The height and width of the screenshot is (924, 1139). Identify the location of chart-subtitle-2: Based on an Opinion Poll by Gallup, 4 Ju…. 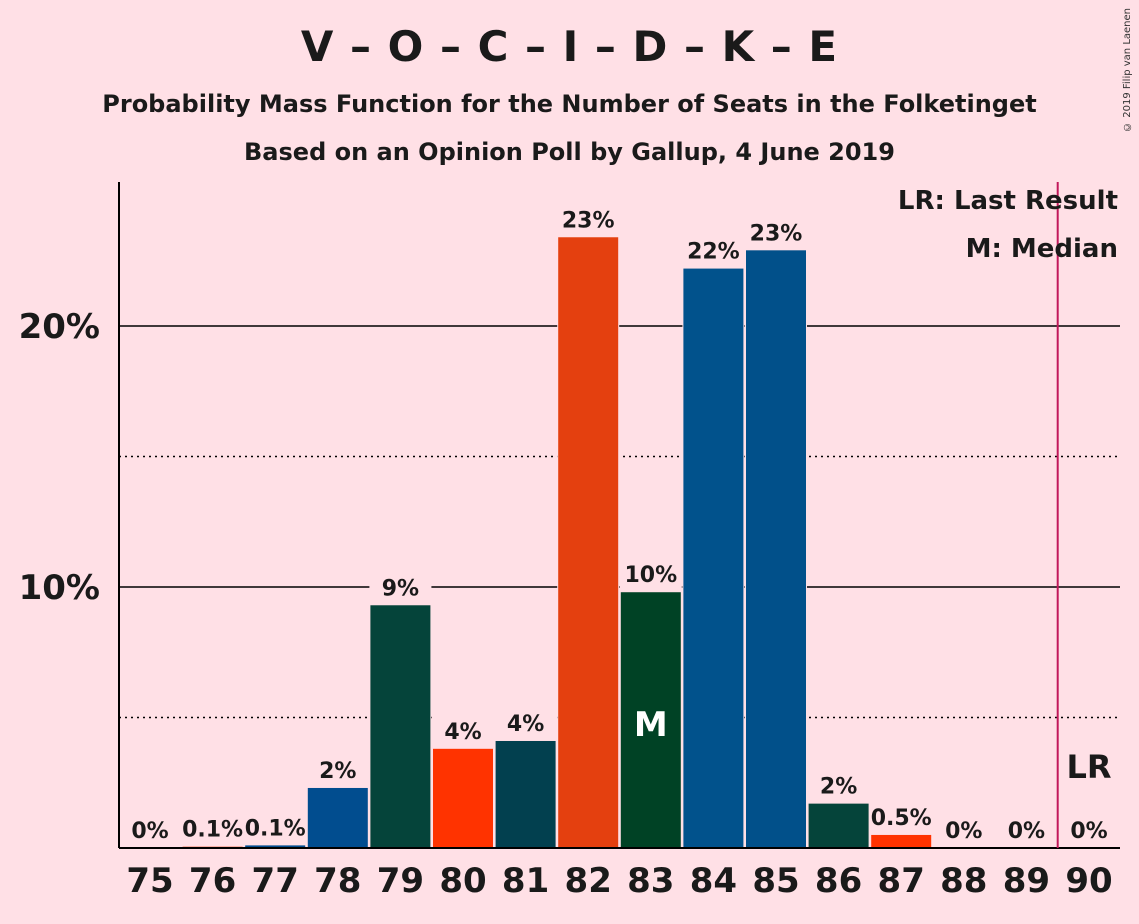
(569, 152).